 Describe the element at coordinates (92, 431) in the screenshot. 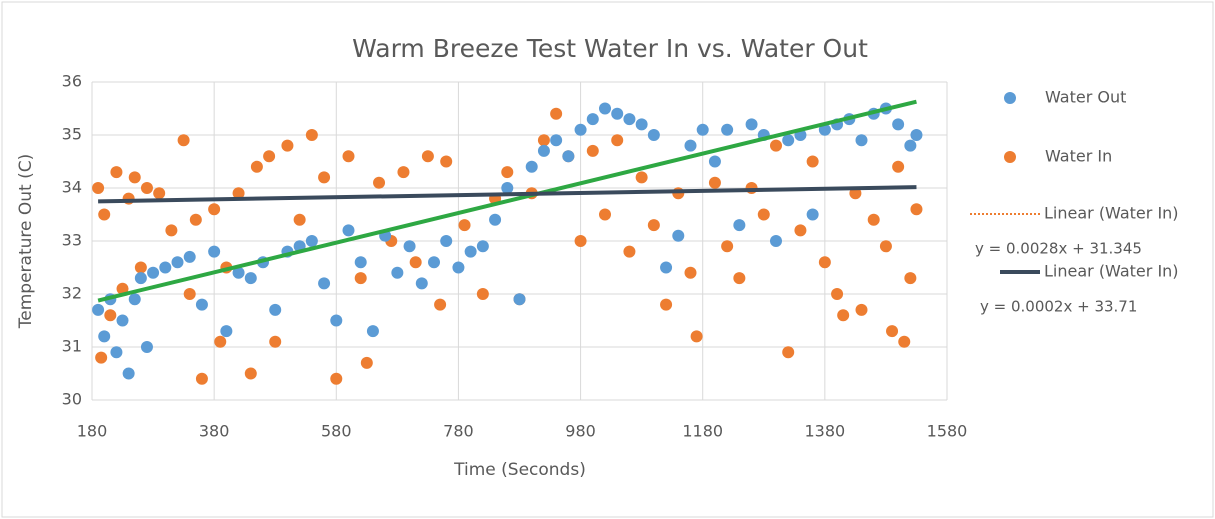

I see `x-tick-label: 180` at that location.